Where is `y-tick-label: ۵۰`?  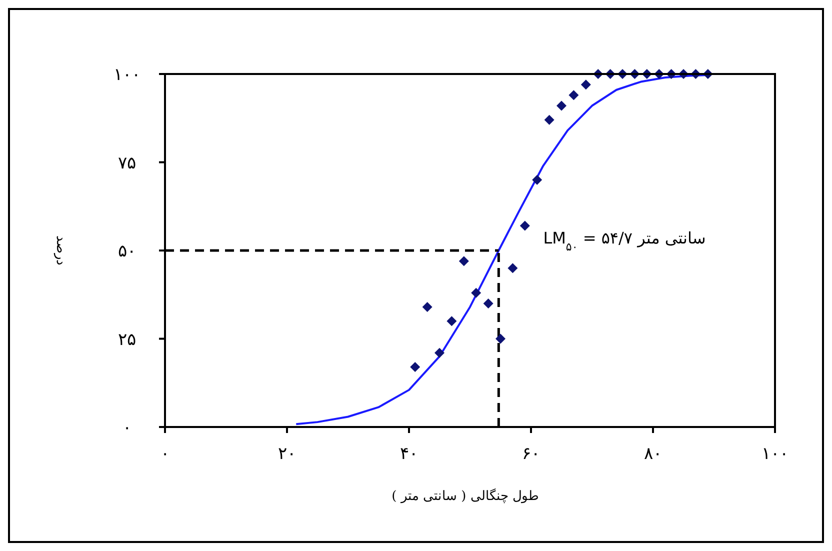
y-tick-label: ۵۰ is located at coordinates (127, 252).